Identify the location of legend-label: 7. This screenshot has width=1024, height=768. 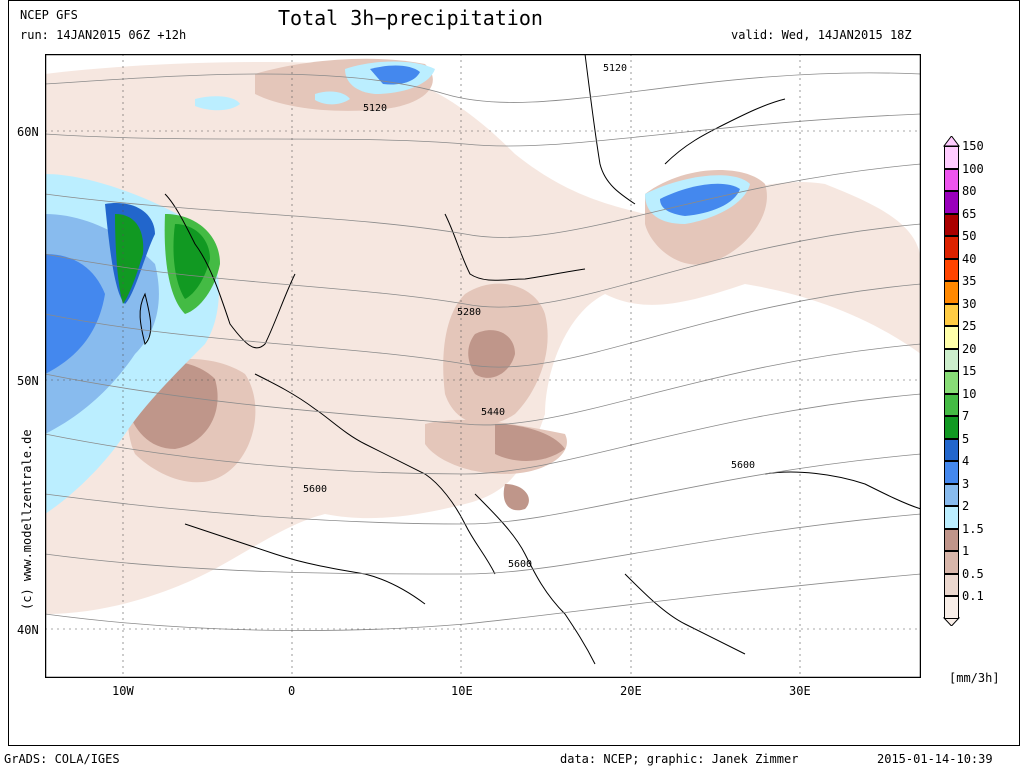
(966, 416).